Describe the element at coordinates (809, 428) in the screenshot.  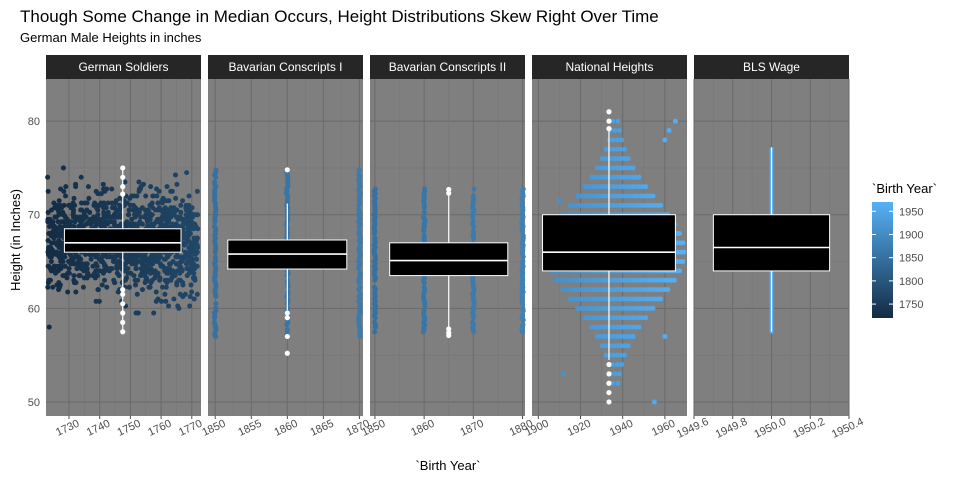
I see `x-tick-label: 1950.2` at that location.